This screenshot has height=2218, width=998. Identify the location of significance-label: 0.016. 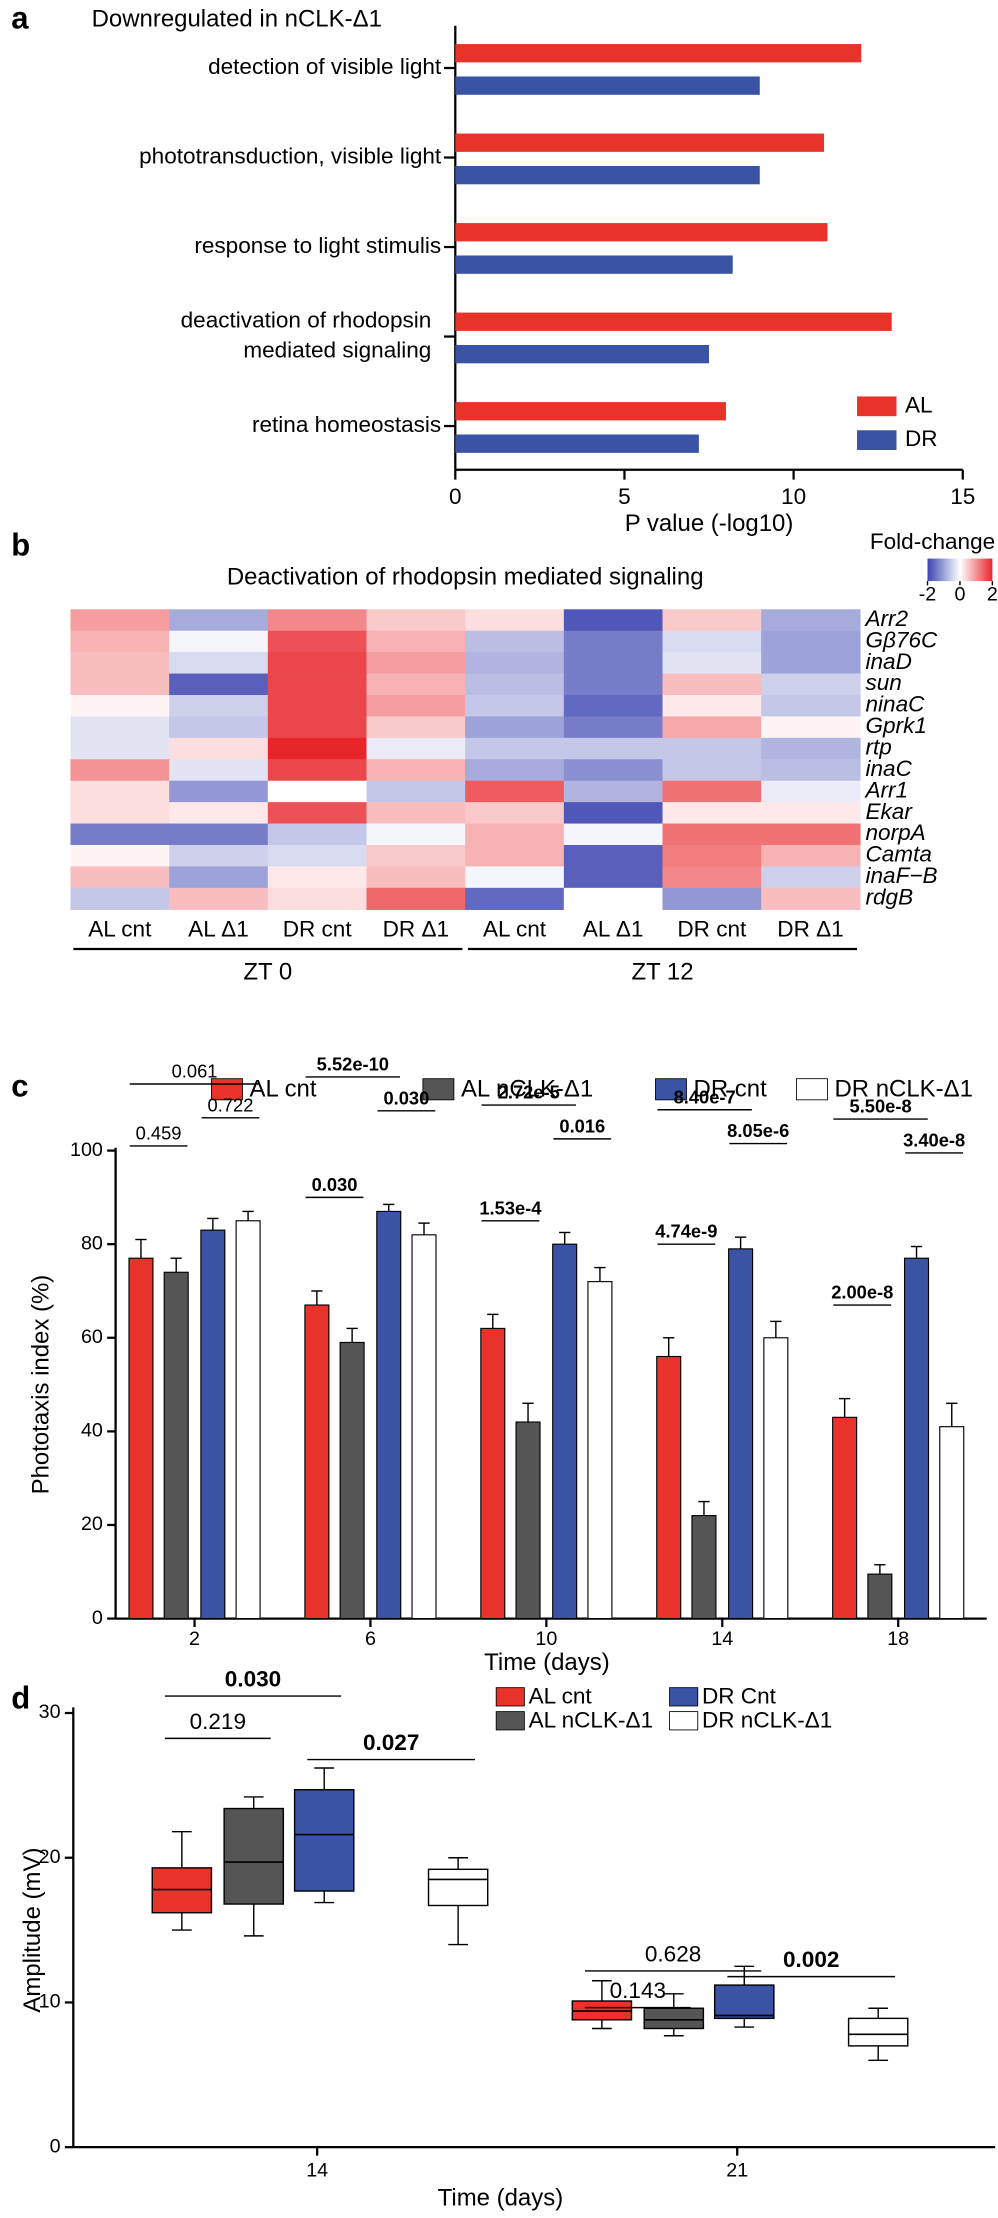
(582, 1125).